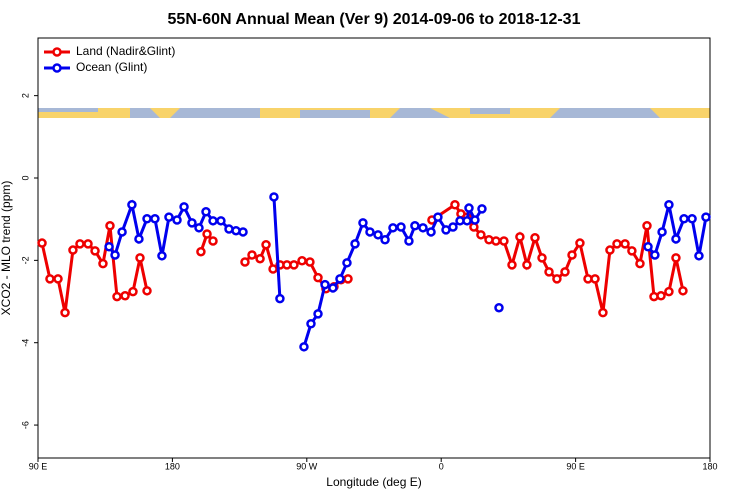 This screenshot has height=500, width=750. I want to click on y-axis-label: XCO2 - MLO trend (ppm), so click(6, 248).